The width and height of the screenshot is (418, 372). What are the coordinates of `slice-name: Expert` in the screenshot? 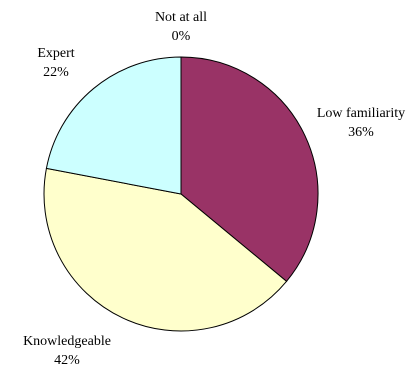 It's located at (56, 53).